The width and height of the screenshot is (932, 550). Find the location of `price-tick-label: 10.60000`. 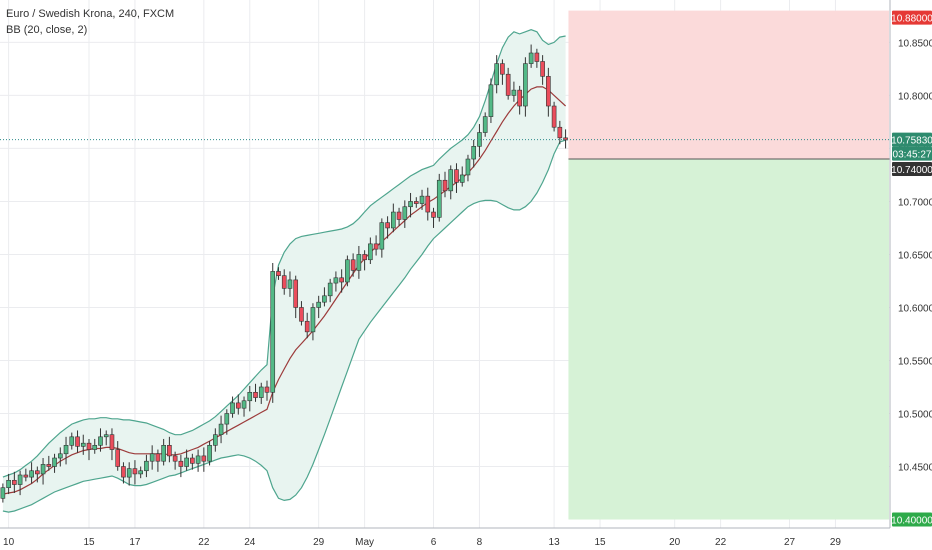

price-tick-label: 10.60000 is located at coordinates (915, 308).